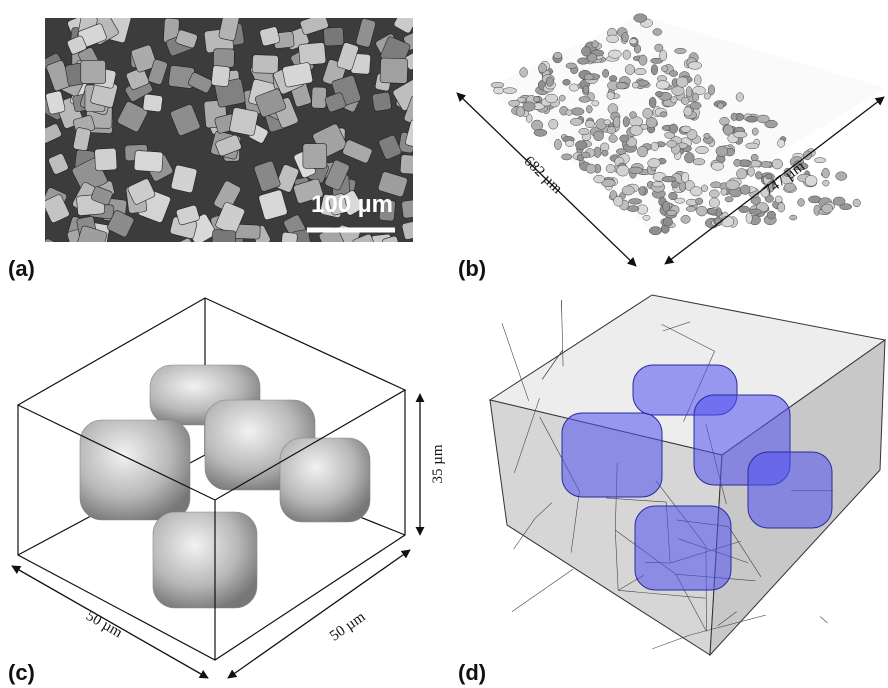  I want to click on dimension-label: 50 µm, so click(104, 625).